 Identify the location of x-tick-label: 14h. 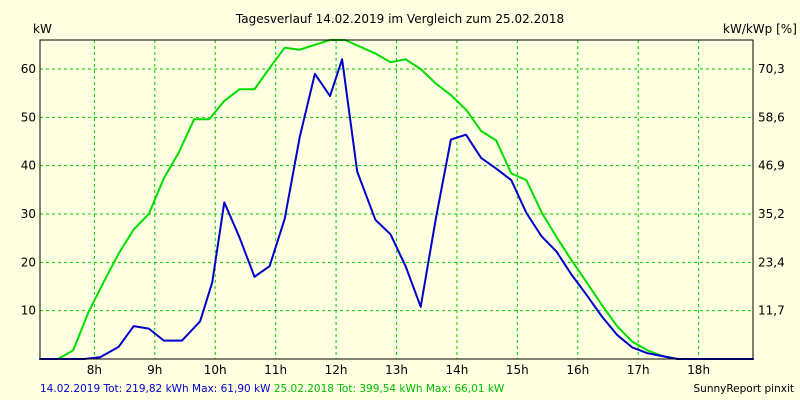
(456, 370).